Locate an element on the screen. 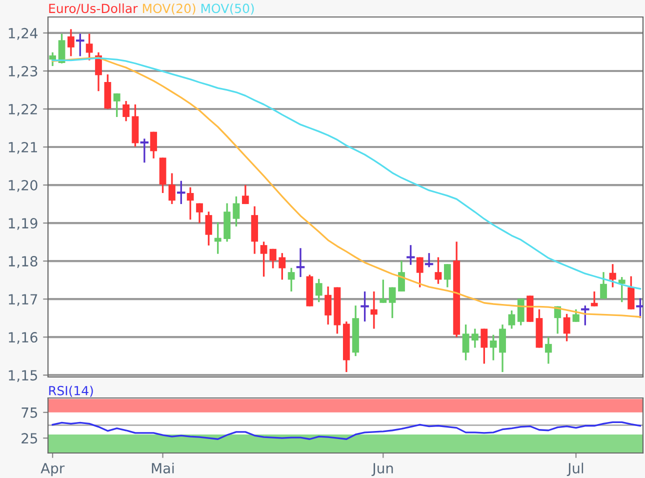 The height and width of the screenshot is (478, 645). y-tick-label: 75 is located at coordinates (30, 413).